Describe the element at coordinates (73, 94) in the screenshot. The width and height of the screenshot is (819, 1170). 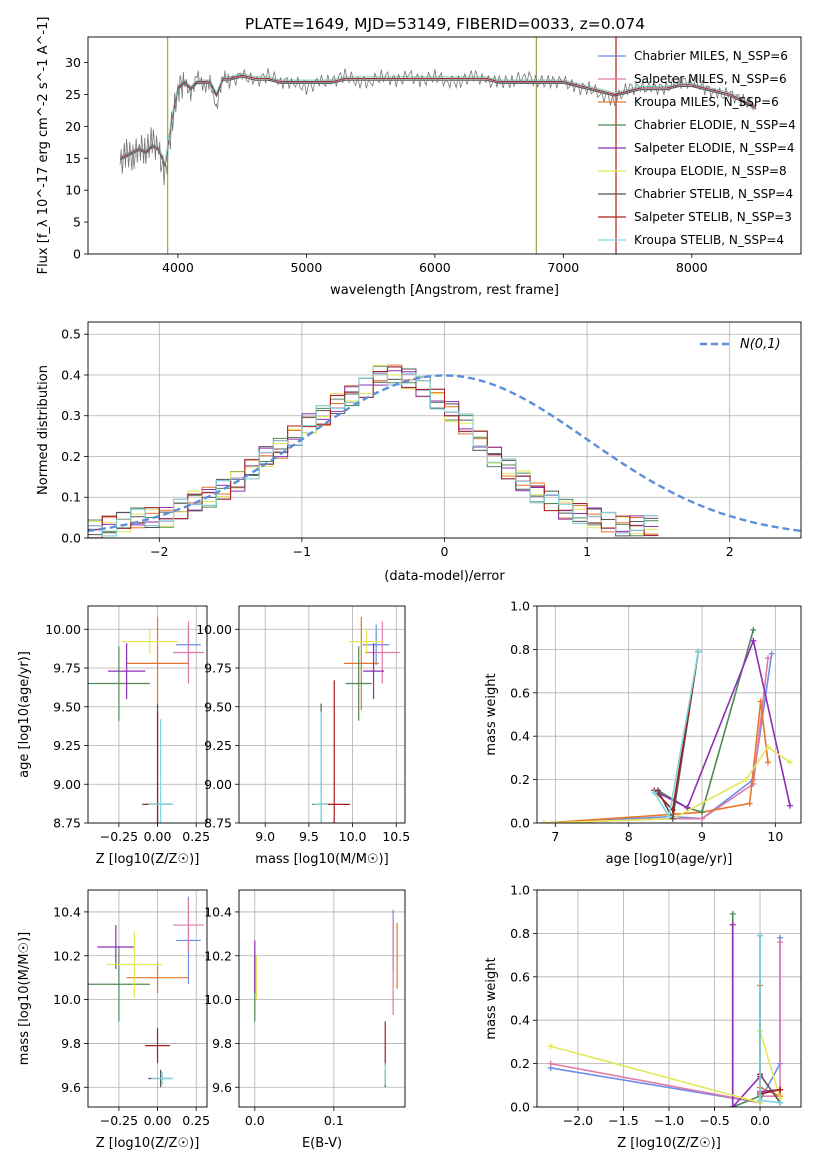
I see `y-tick-label: 25` at that location.